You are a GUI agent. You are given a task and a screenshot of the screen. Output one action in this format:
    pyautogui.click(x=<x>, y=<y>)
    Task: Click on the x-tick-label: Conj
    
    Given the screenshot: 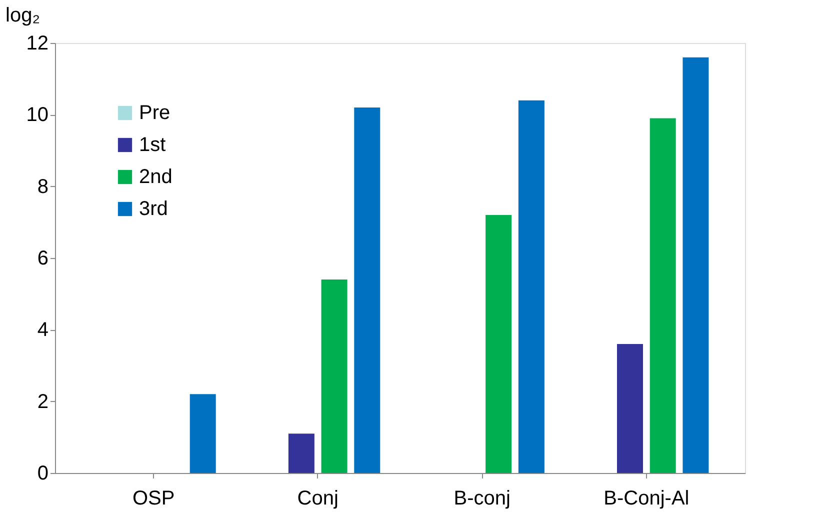 What is the action you would take?
    pyautogui.click(x=317, y=499)
    